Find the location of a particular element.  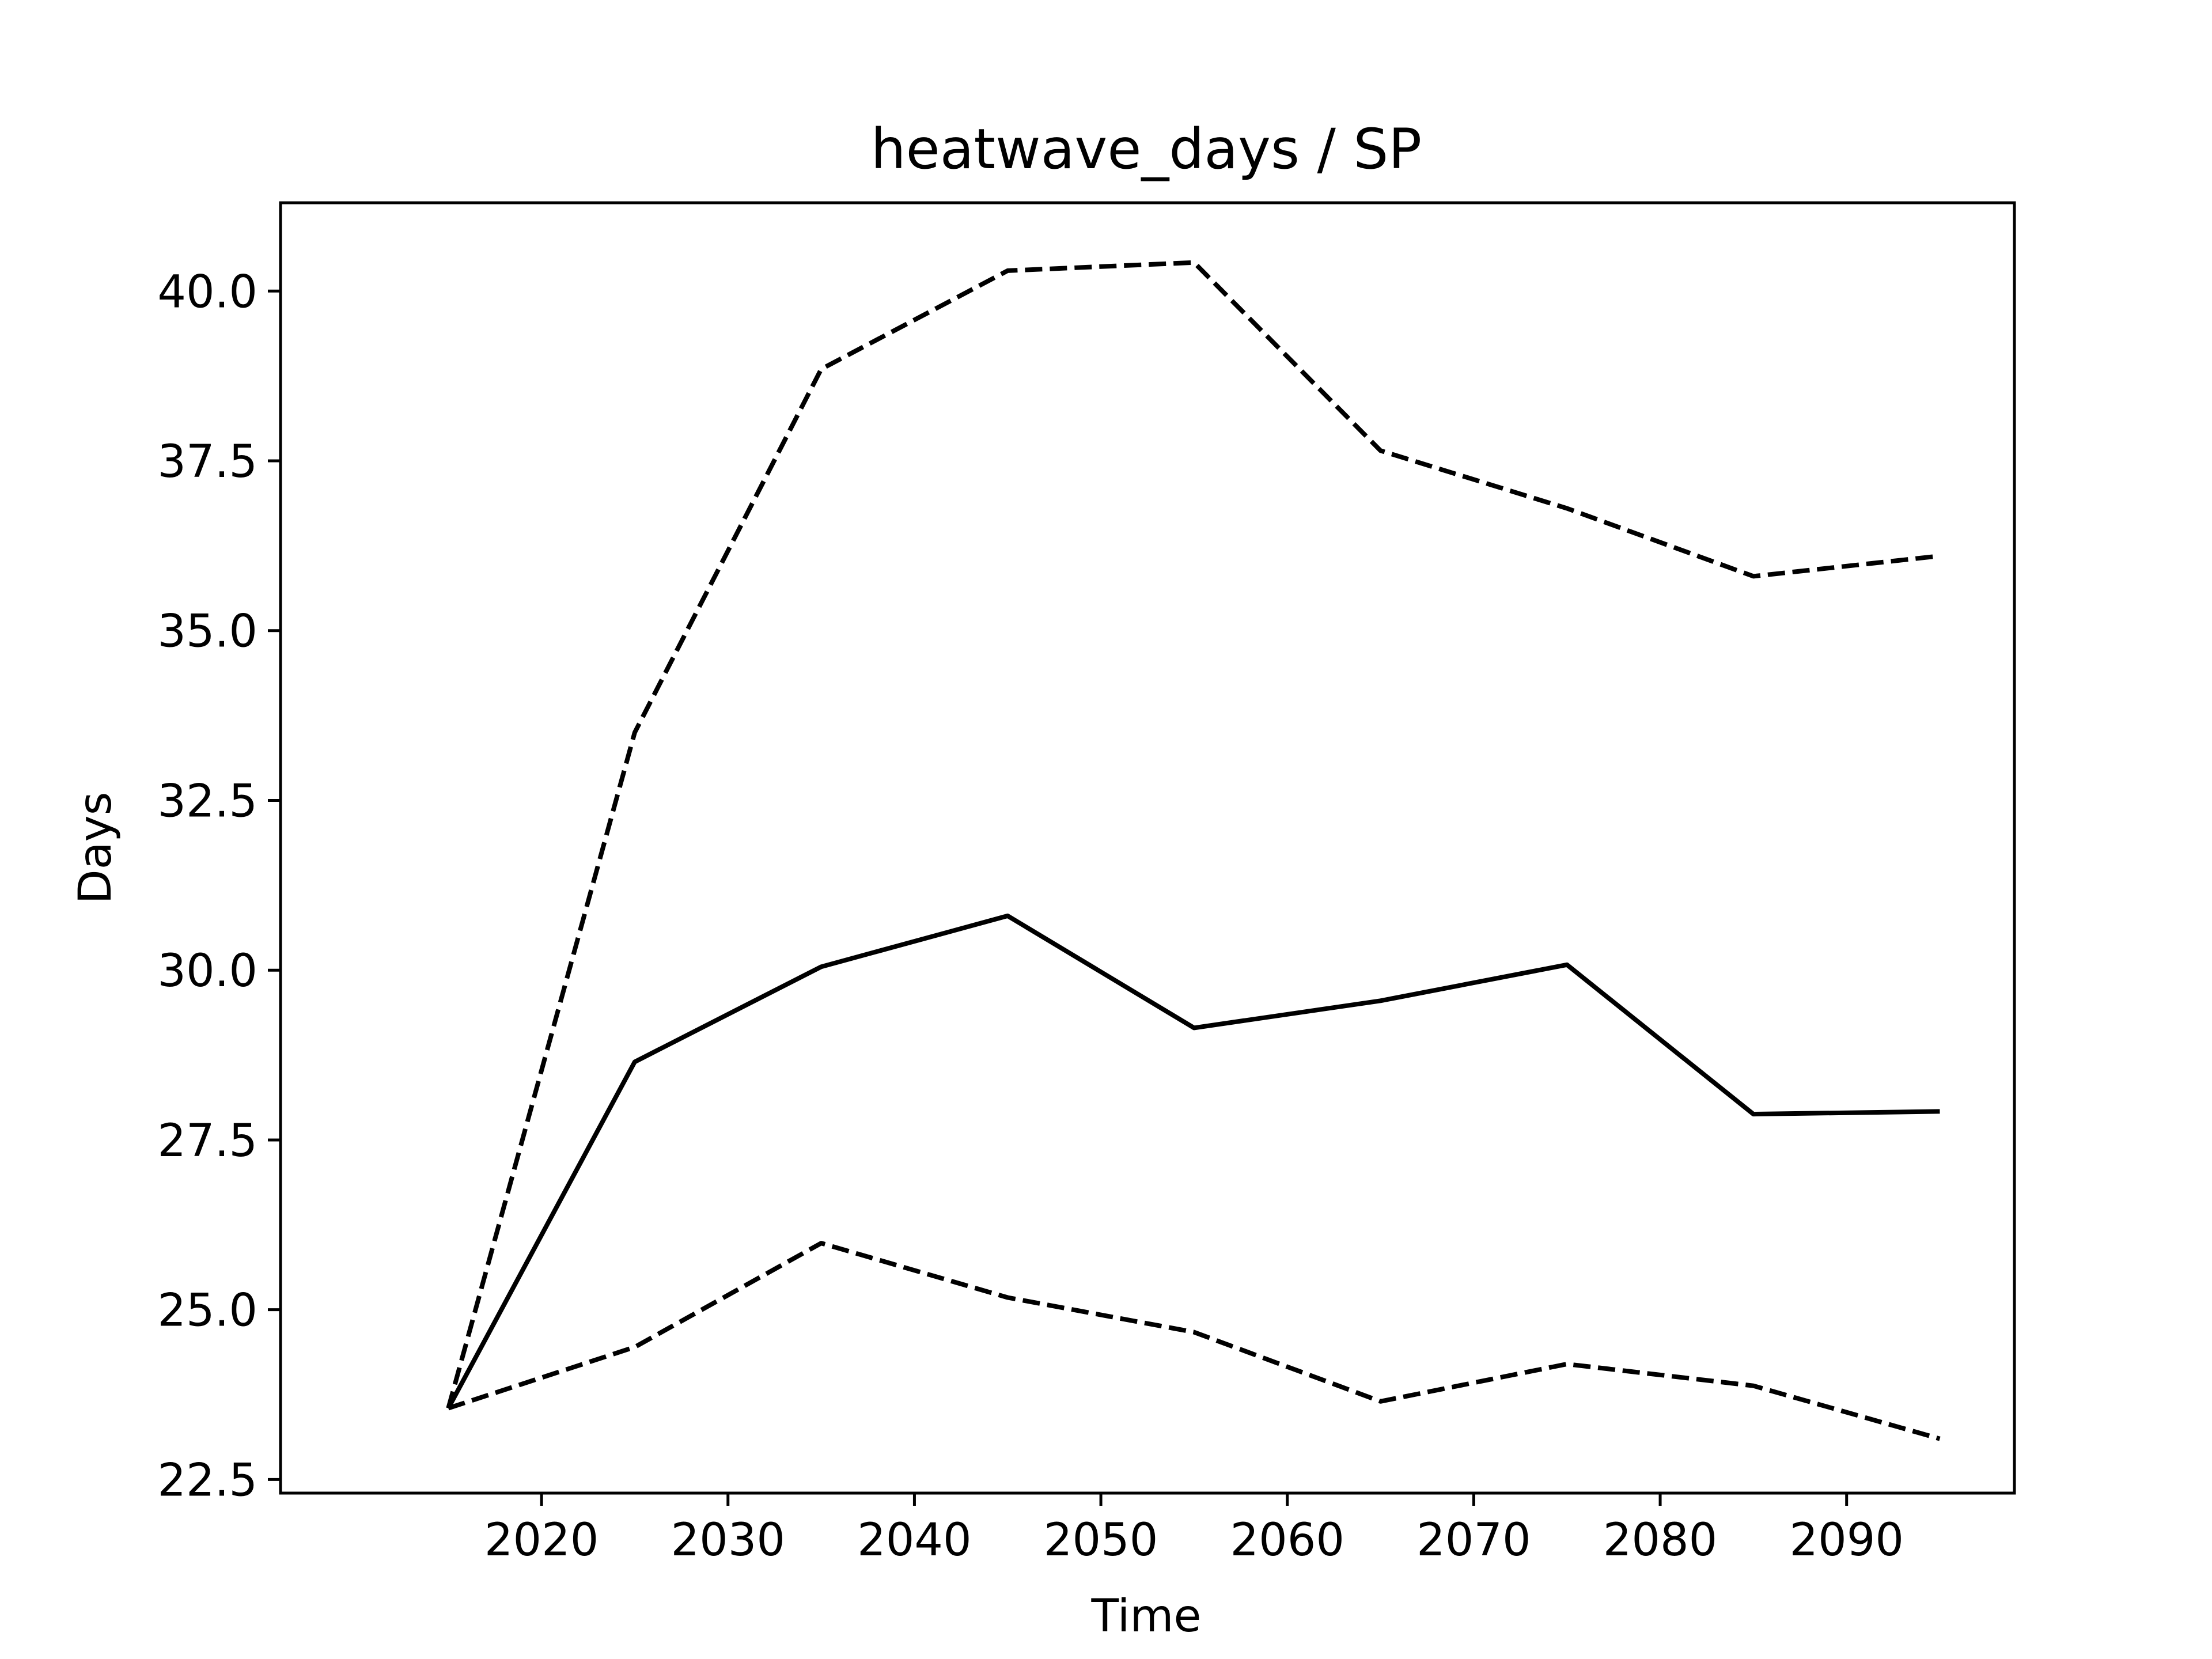

chart-title: heatwave_days / SP is located at coordinates (1146, 149).